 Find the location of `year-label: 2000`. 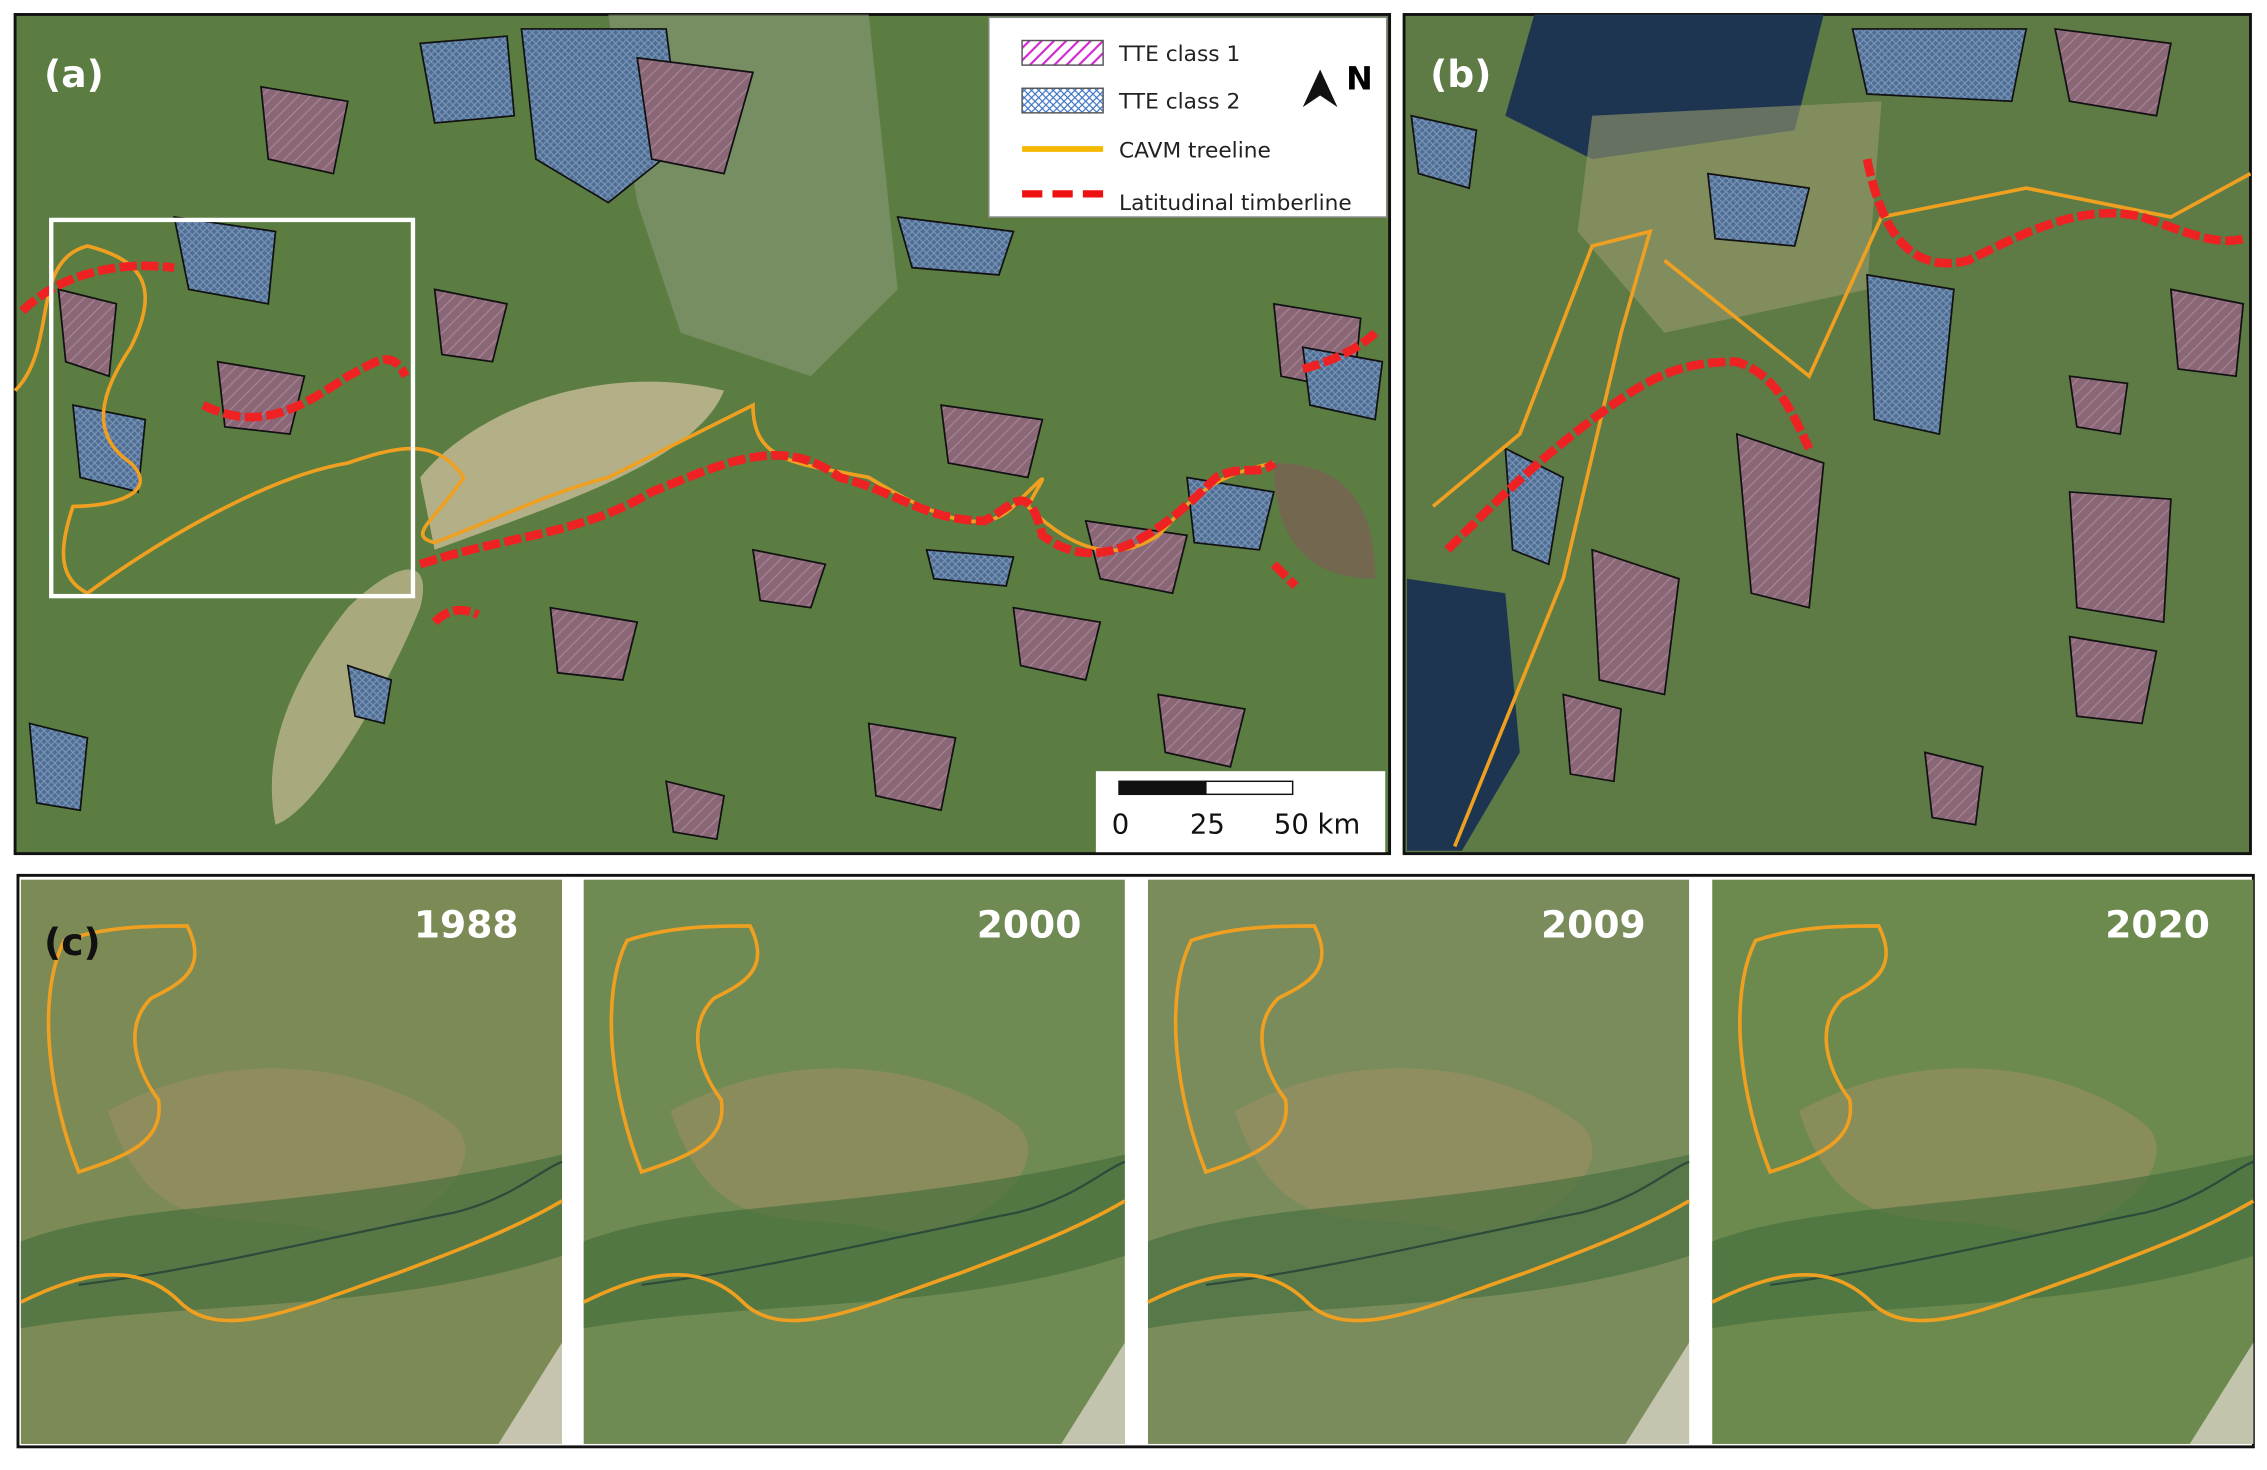

year-label: 2000 is located at coordinates (1029, 925).